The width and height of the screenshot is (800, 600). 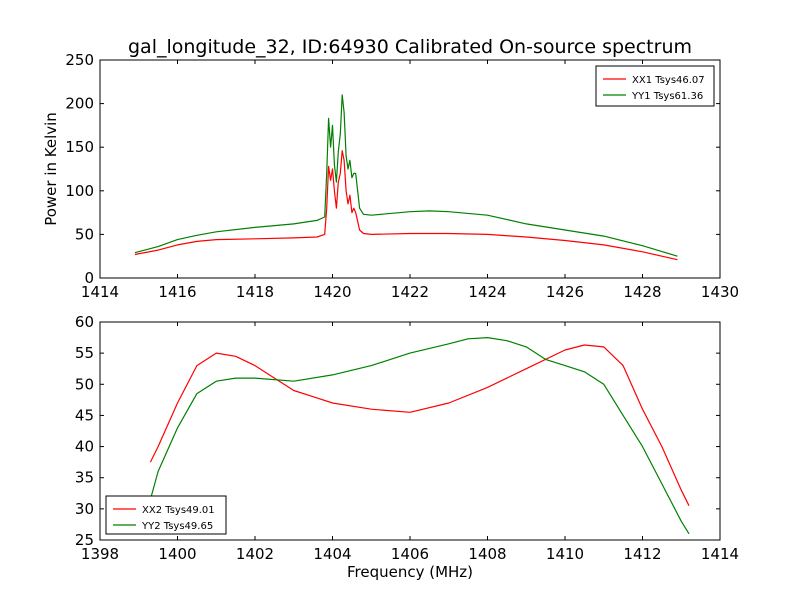 What do you see at coordinates (410, 572) in the screenshot?
I see `x-axis-label: Frequency (MHz)` at bounding box center [410, 572].